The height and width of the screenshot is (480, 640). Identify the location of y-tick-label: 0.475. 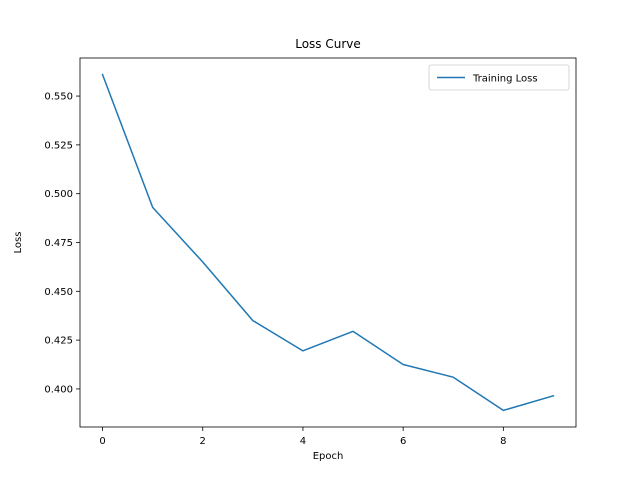
(58, 243).